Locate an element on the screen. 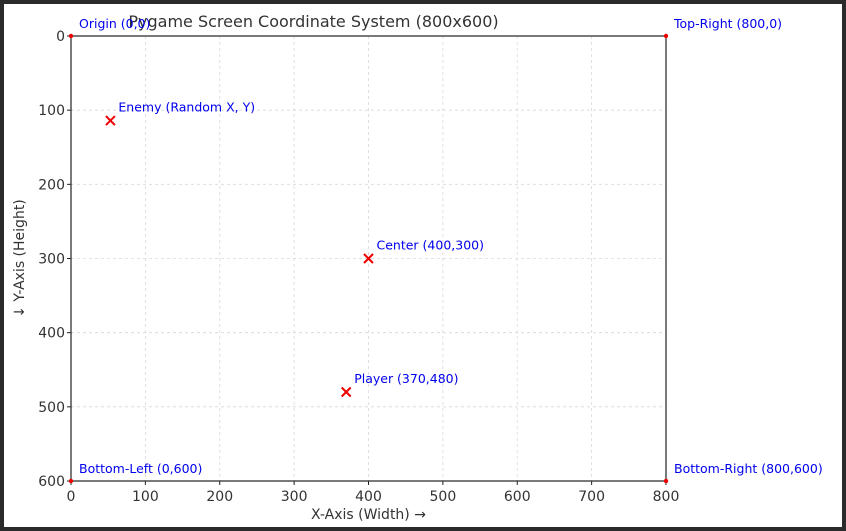 This screenshot has width=846, height=531. y-tick-label: 200 is located at coordinates (51, 185).